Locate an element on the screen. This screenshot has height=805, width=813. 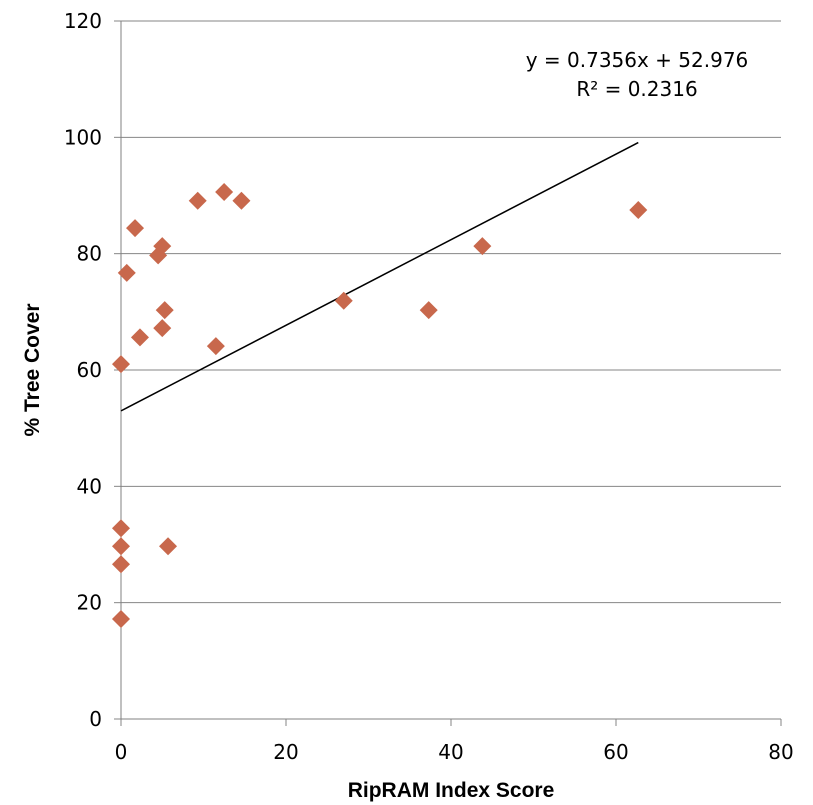
y-tick-label: 0 is located at coordinates (95, 719).